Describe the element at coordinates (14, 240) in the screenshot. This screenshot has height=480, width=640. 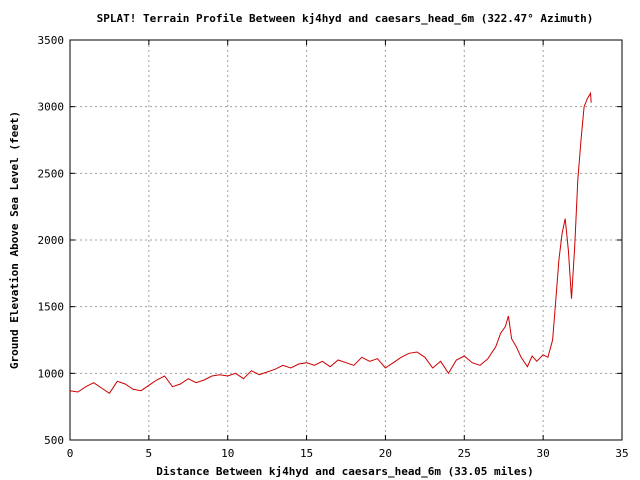
I see `y-axis-label: Ground Elevation Above Sea Level (feet)` at that location.